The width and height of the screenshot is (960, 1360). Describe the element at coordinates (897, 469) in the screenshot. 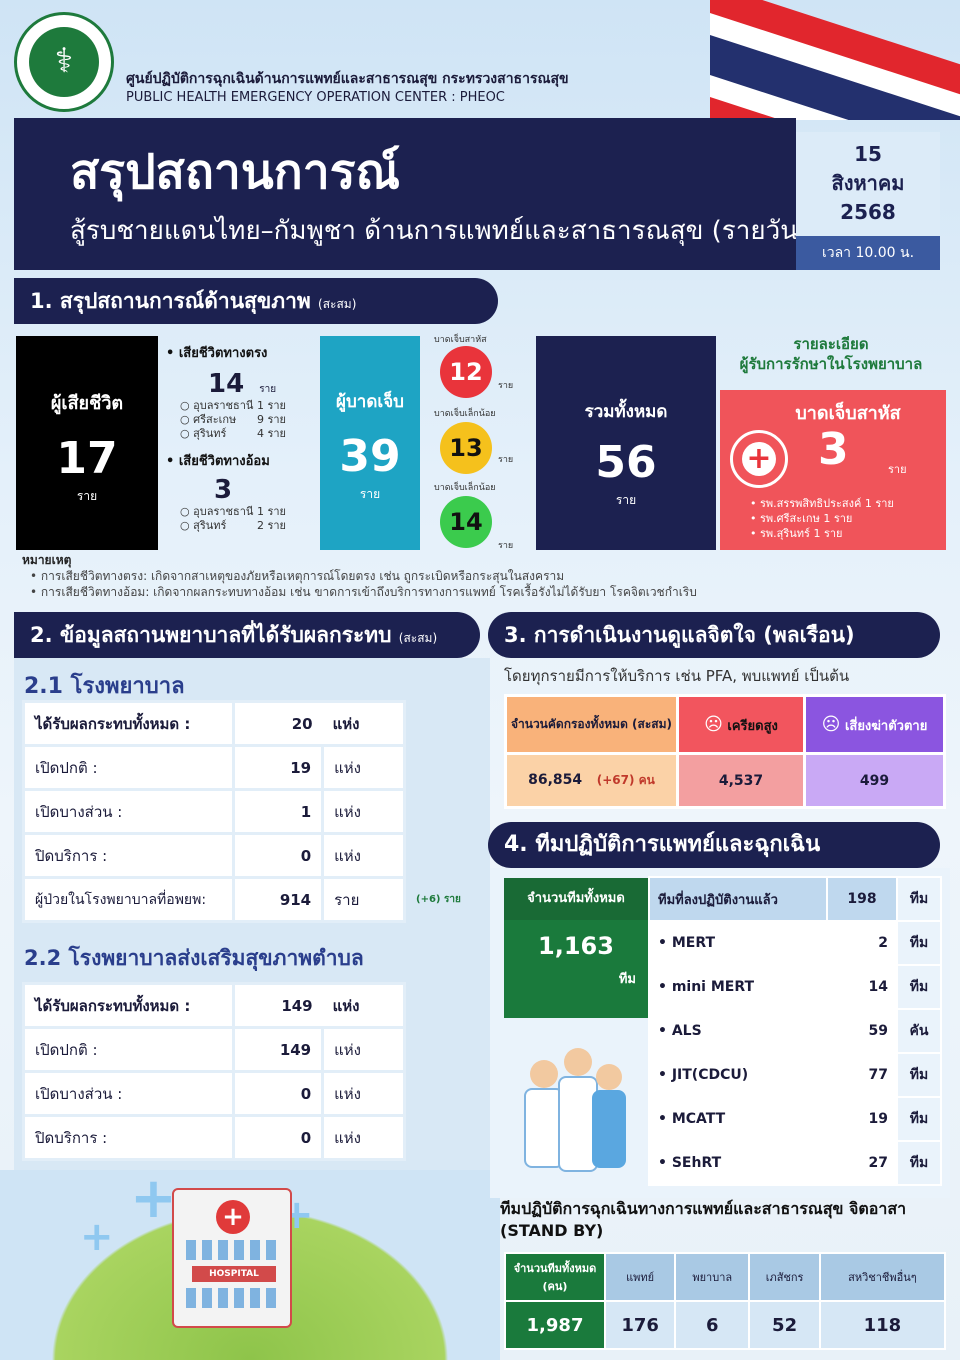

I see `detail-unit: ราย` at that location.